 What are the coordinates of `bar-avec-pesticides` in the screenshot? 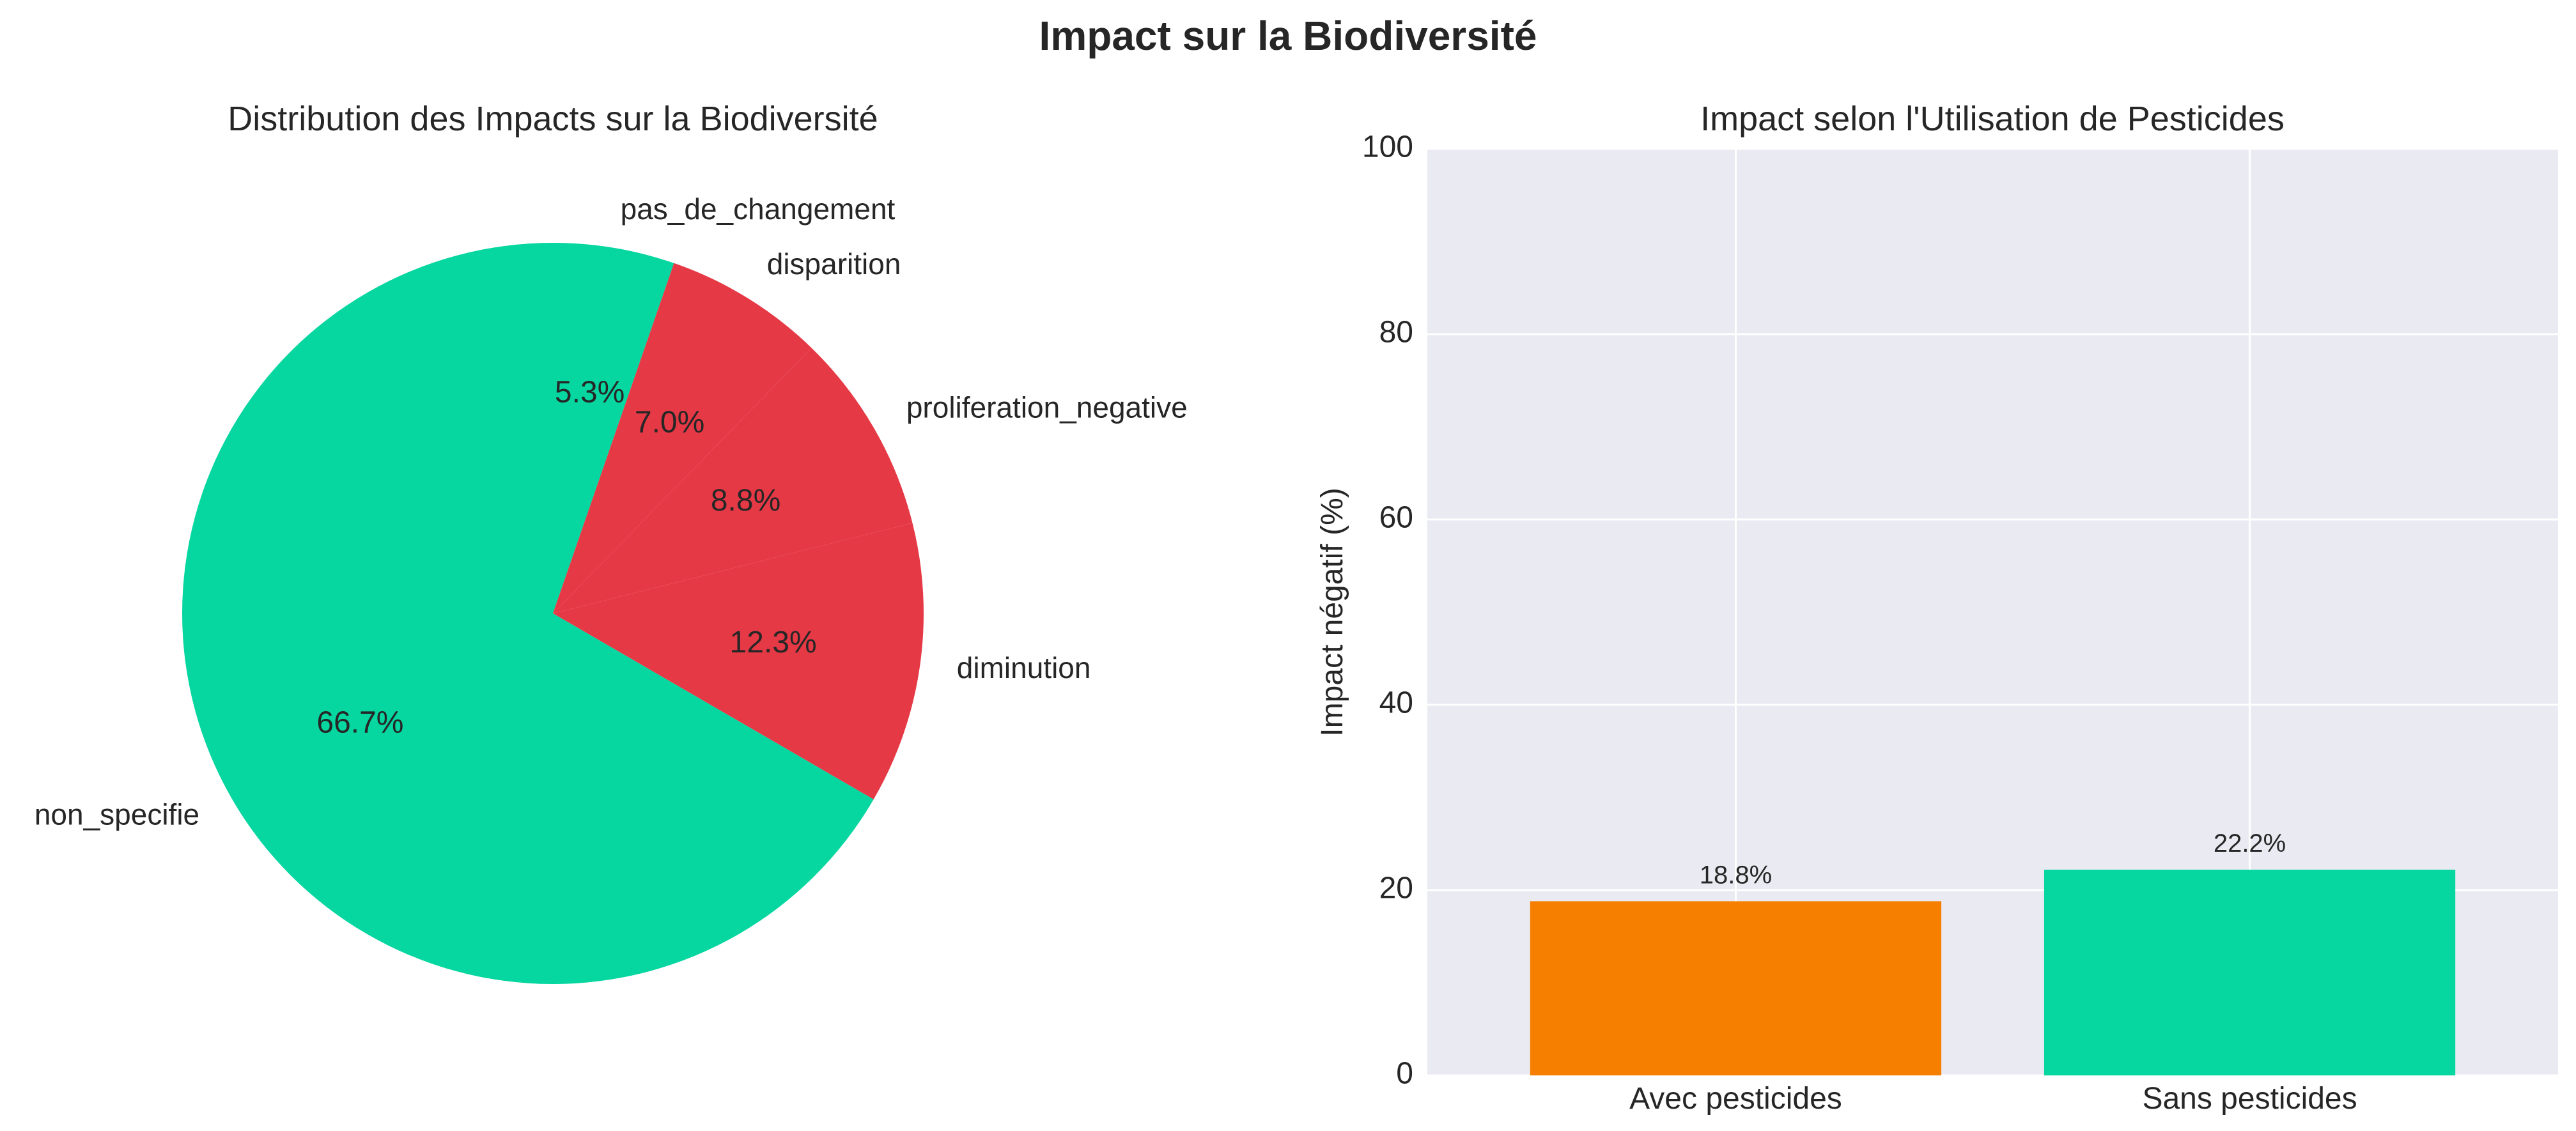 It's located at (1736, 988).